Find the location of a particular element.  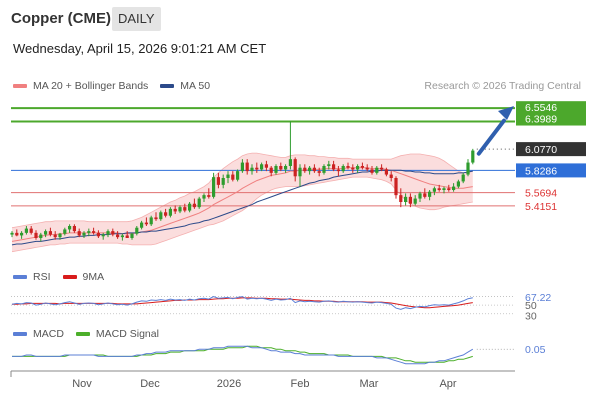

rsi-line is located at coordinates (242, 303).